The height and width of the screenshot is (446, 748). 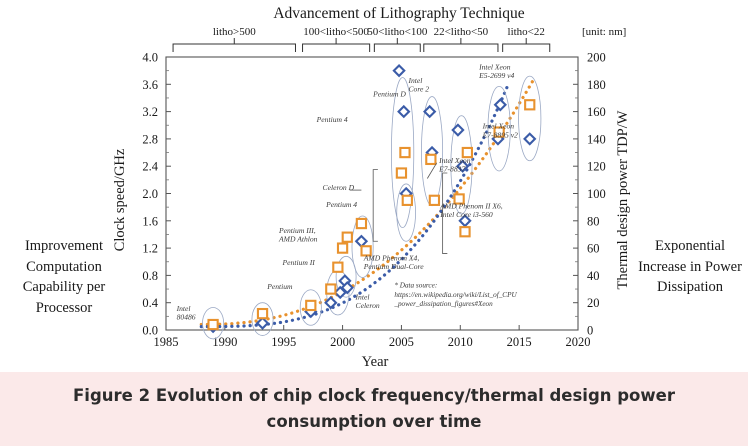 What do you see at coordinates (150, 276) in the screenshot?
I see `y-tick-label-0.8: 0.8` at bounding box center [150, 276].